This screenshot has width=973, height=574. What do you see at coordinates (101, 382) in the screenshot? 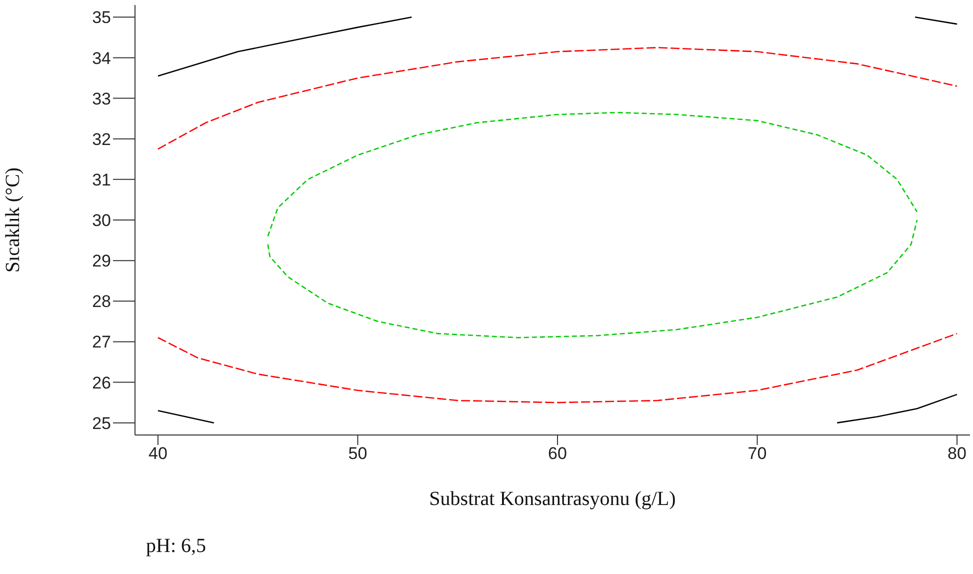
I see `y-tick-label: 26` at bounding box center [101, 382].